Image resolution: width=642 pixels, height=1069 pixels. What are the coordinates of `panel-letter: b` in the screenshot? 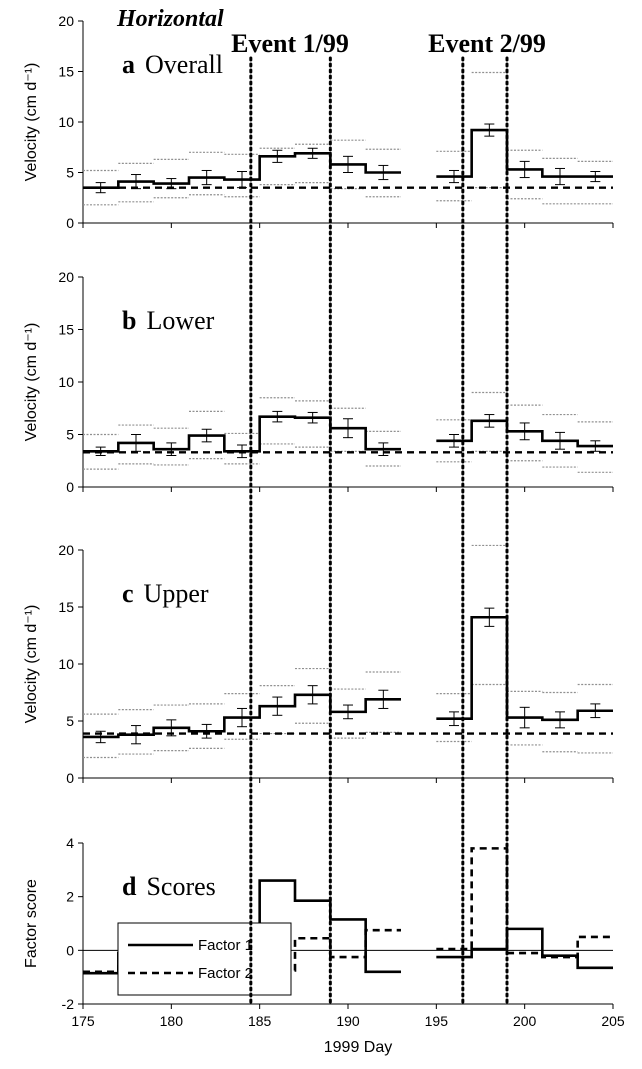 It's located at (129, 320).